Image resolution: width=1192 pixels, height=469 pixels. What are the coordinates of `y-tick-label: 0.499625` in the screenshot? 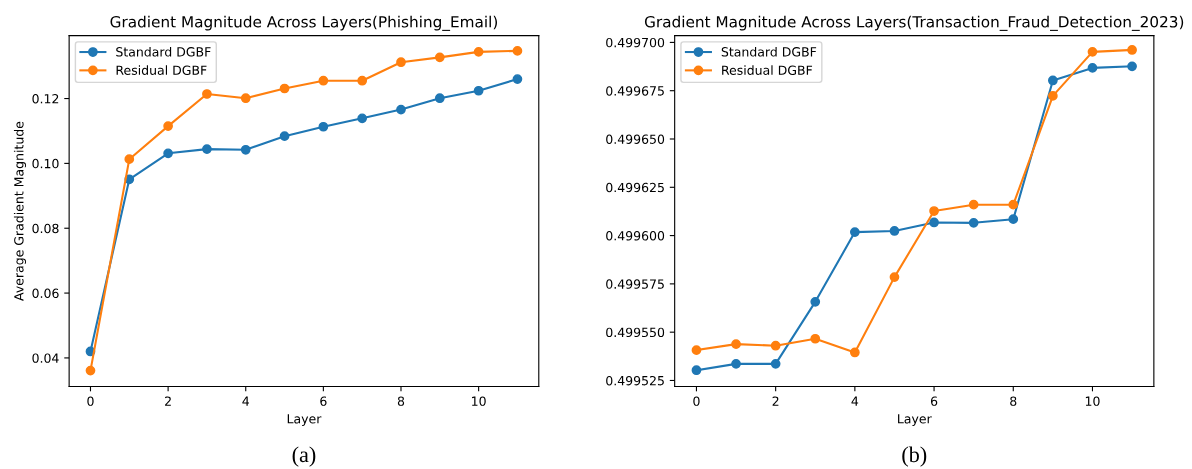 It's located at (635, 187).